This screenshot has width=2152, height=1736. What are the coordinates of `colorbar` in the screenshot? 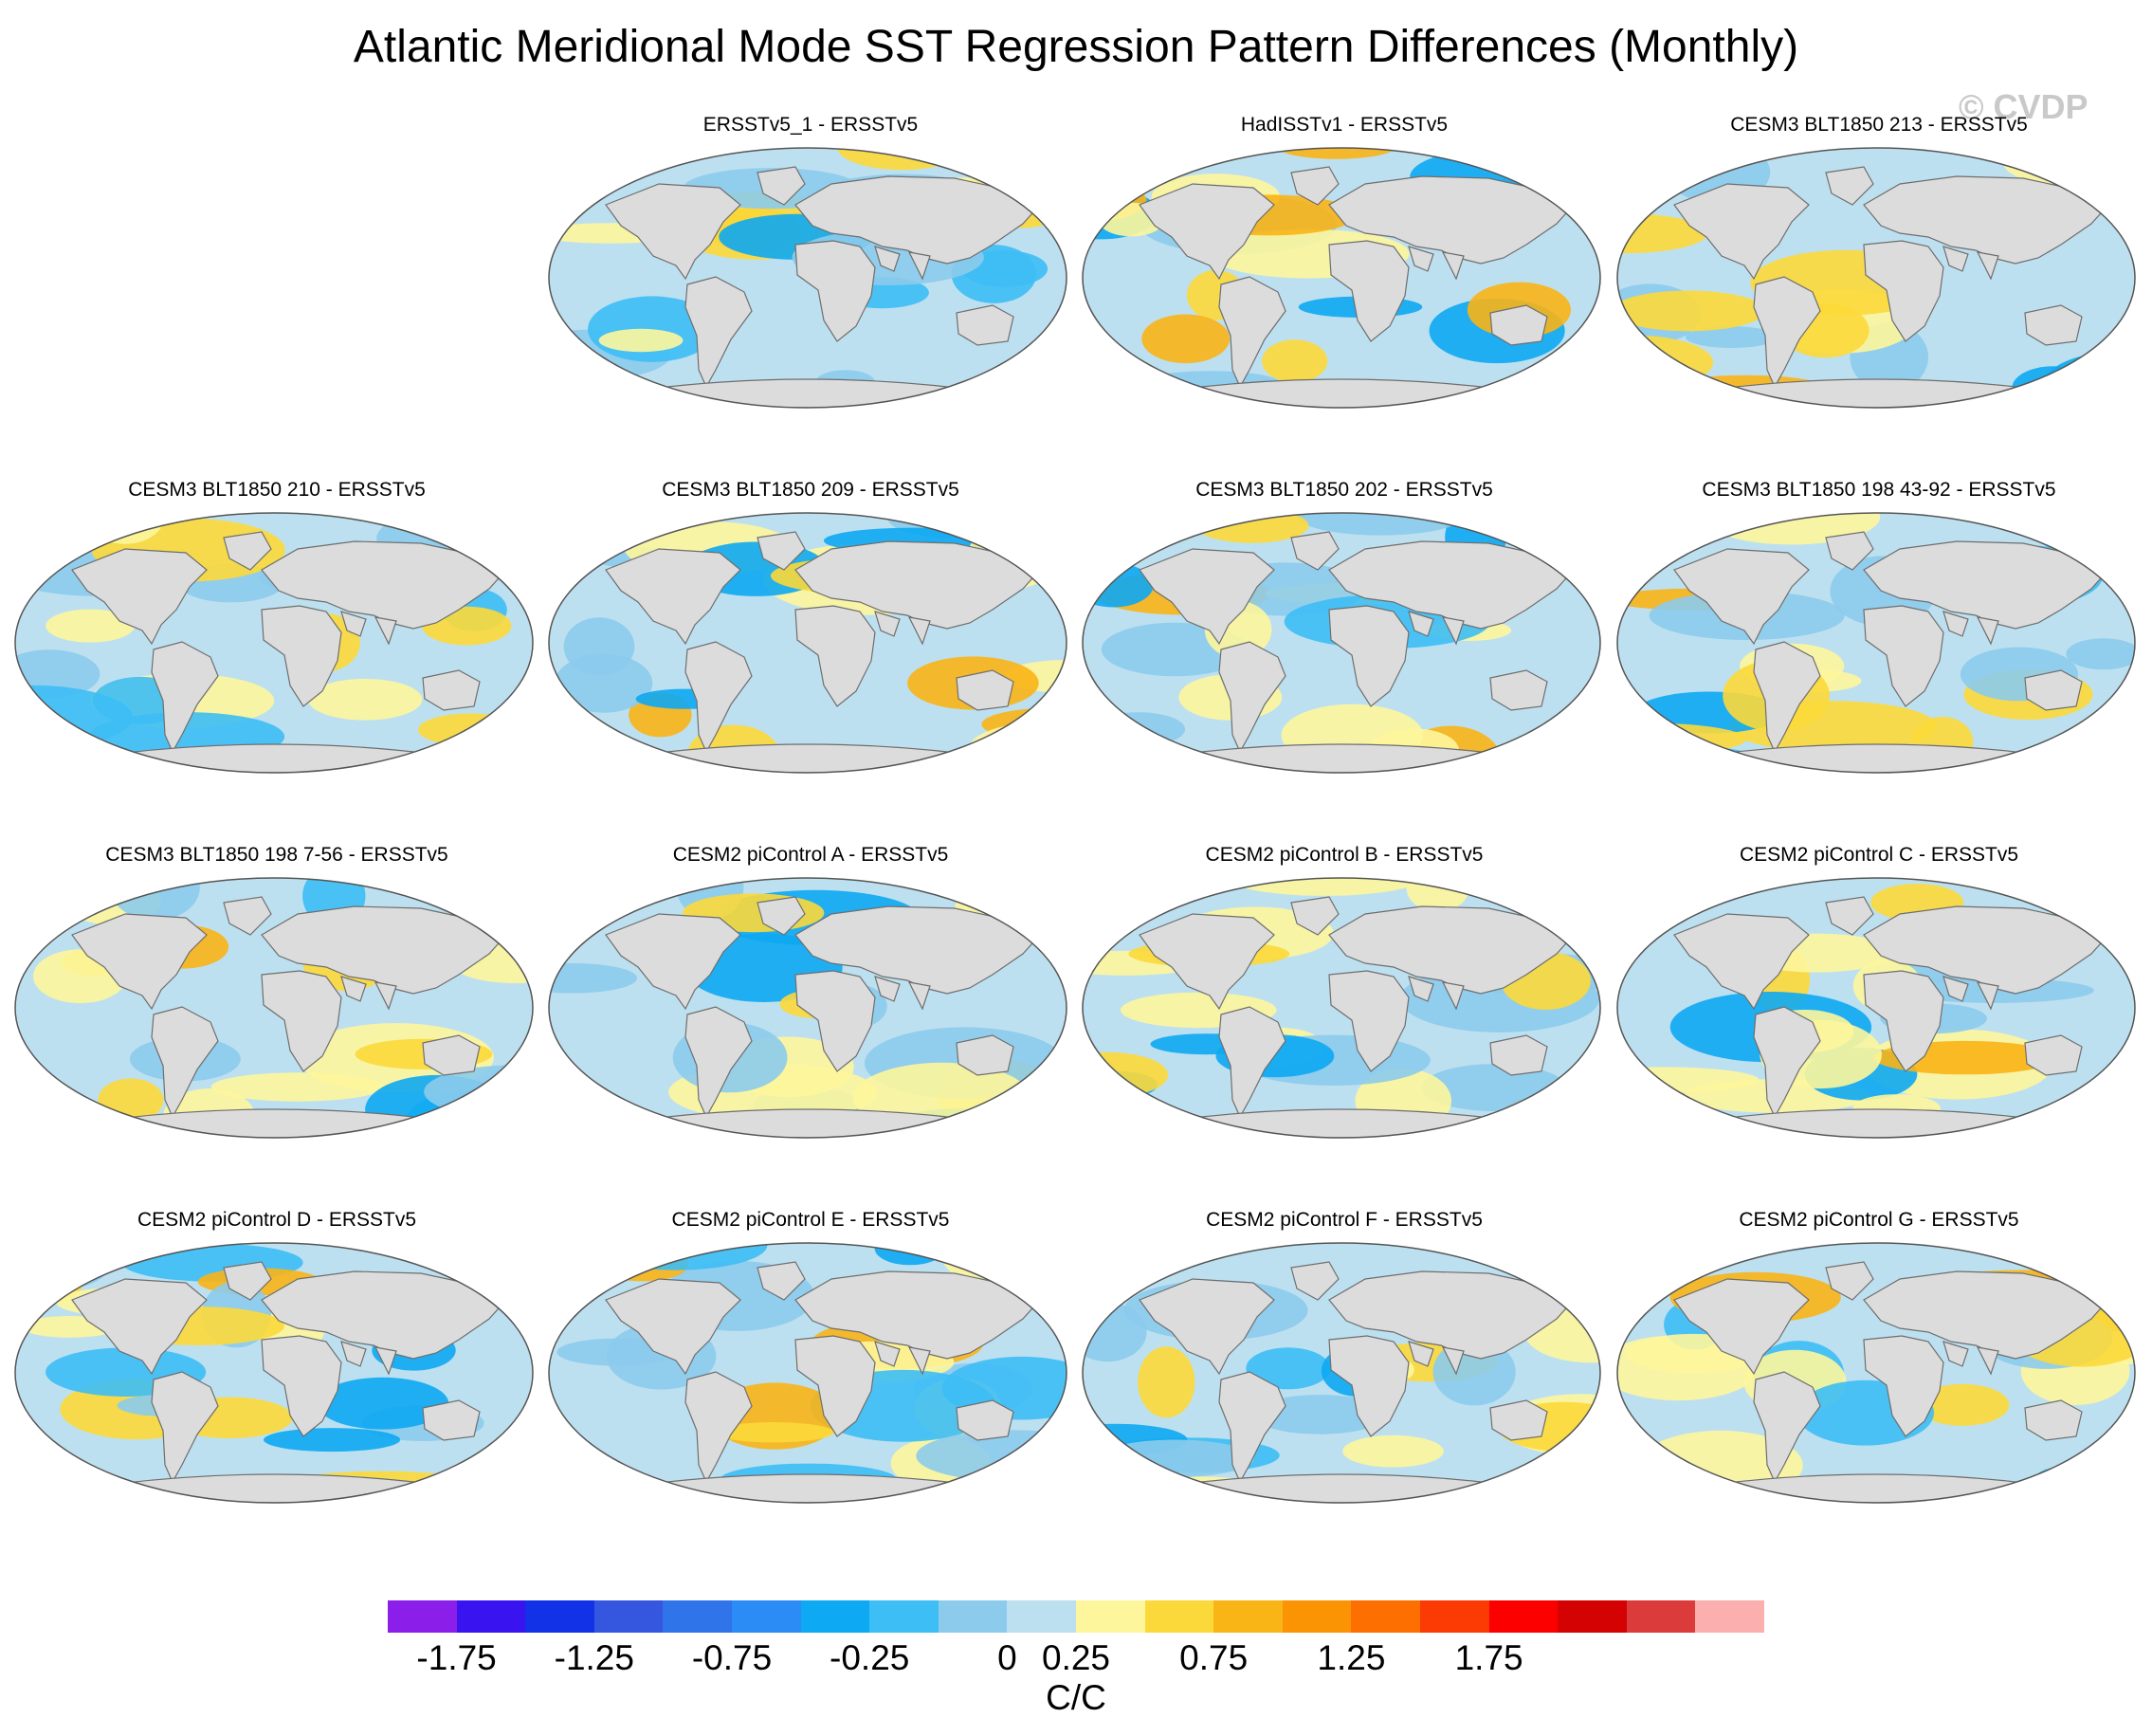 It's located at (1077, 1616).